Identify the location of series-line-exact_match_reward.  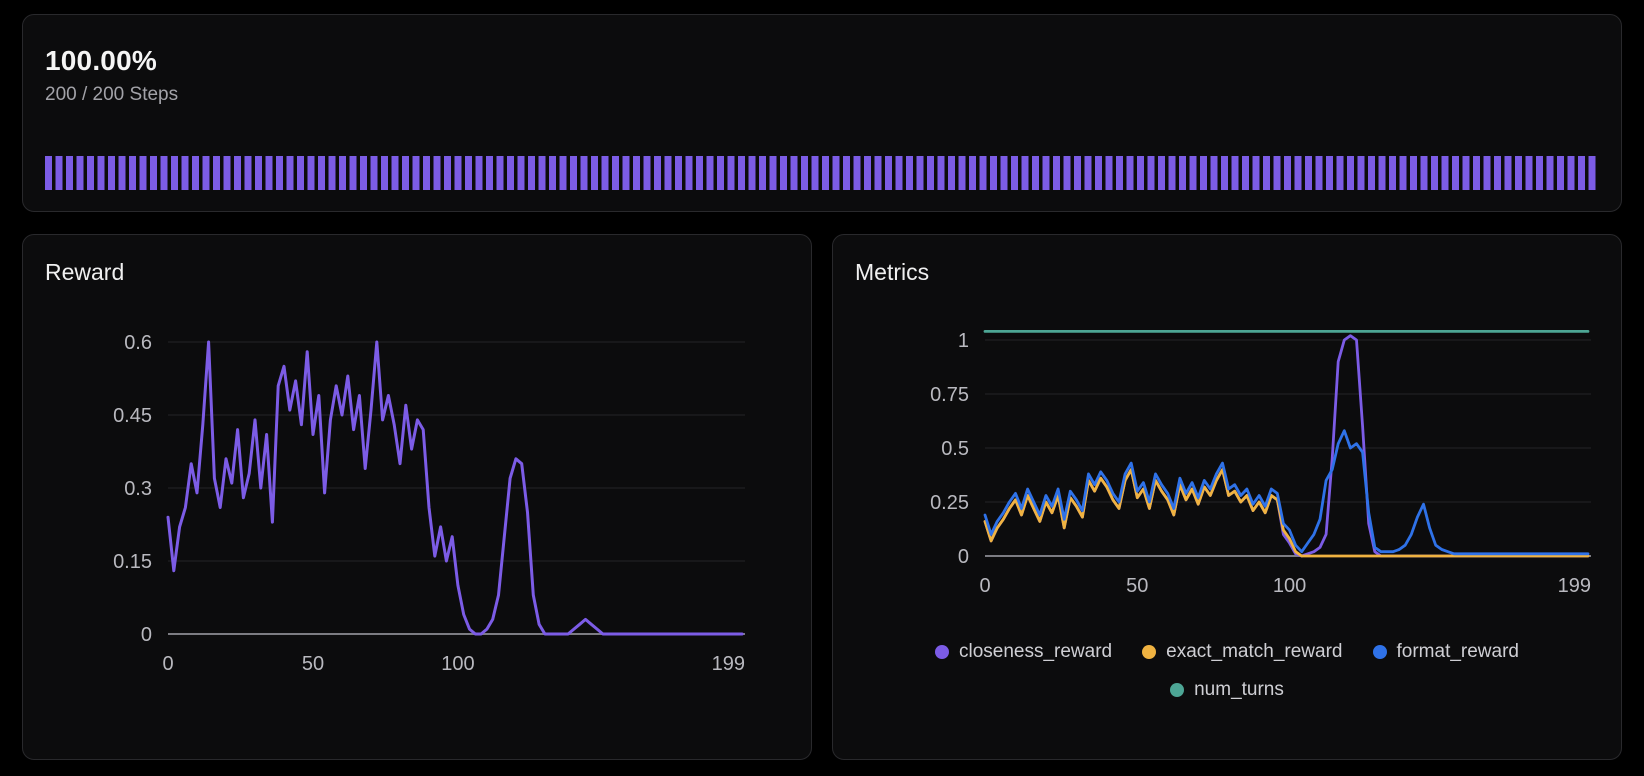
(1286, 513).